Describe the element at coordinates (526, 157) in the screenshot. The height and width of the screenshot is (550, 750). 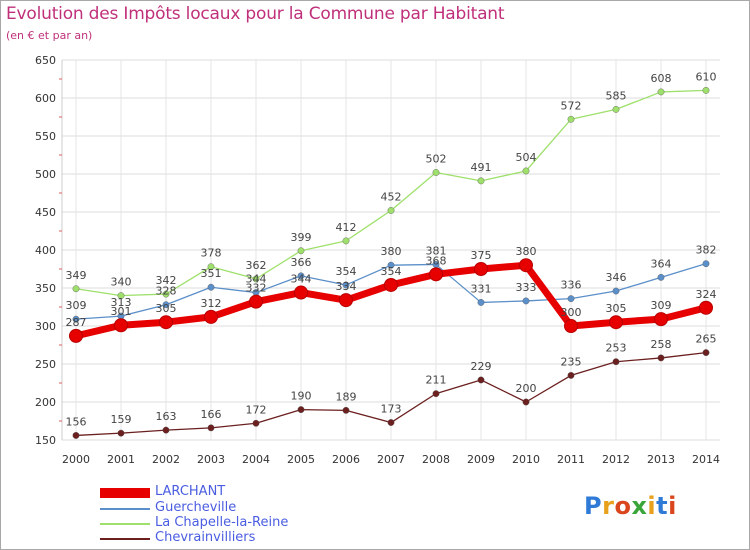
I see `data-label-la-chapelle-la-reine-2010: 504` at that location.